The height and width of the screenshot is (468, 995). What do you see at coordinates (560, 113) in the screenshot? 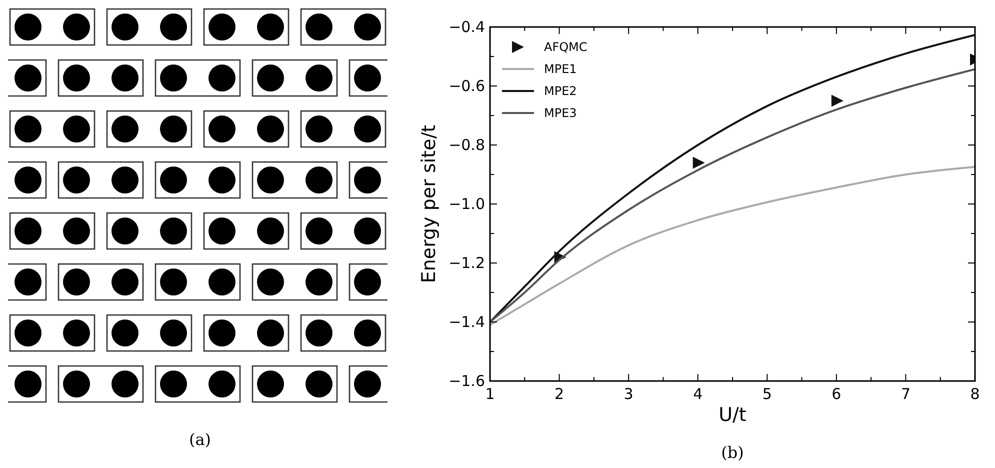
I see `legend-label: MPE3` at bounding box center [560, 113].